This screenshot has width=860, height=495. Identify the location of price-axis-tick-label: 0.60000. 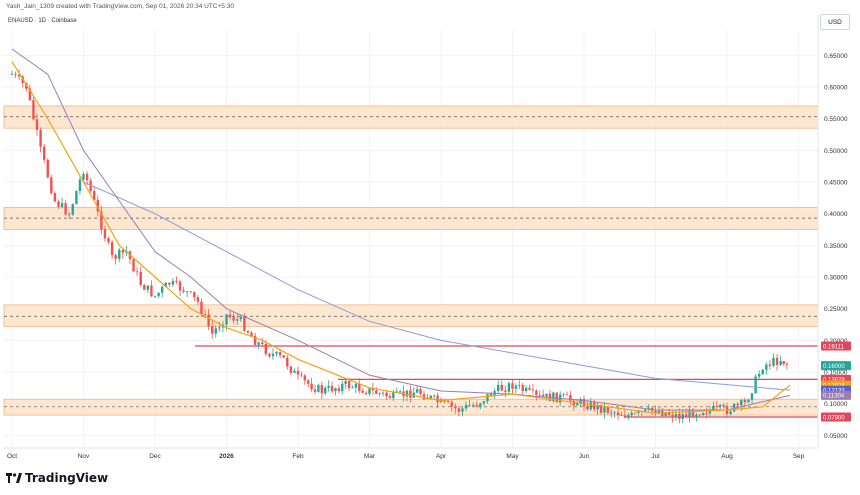
(836, 88).